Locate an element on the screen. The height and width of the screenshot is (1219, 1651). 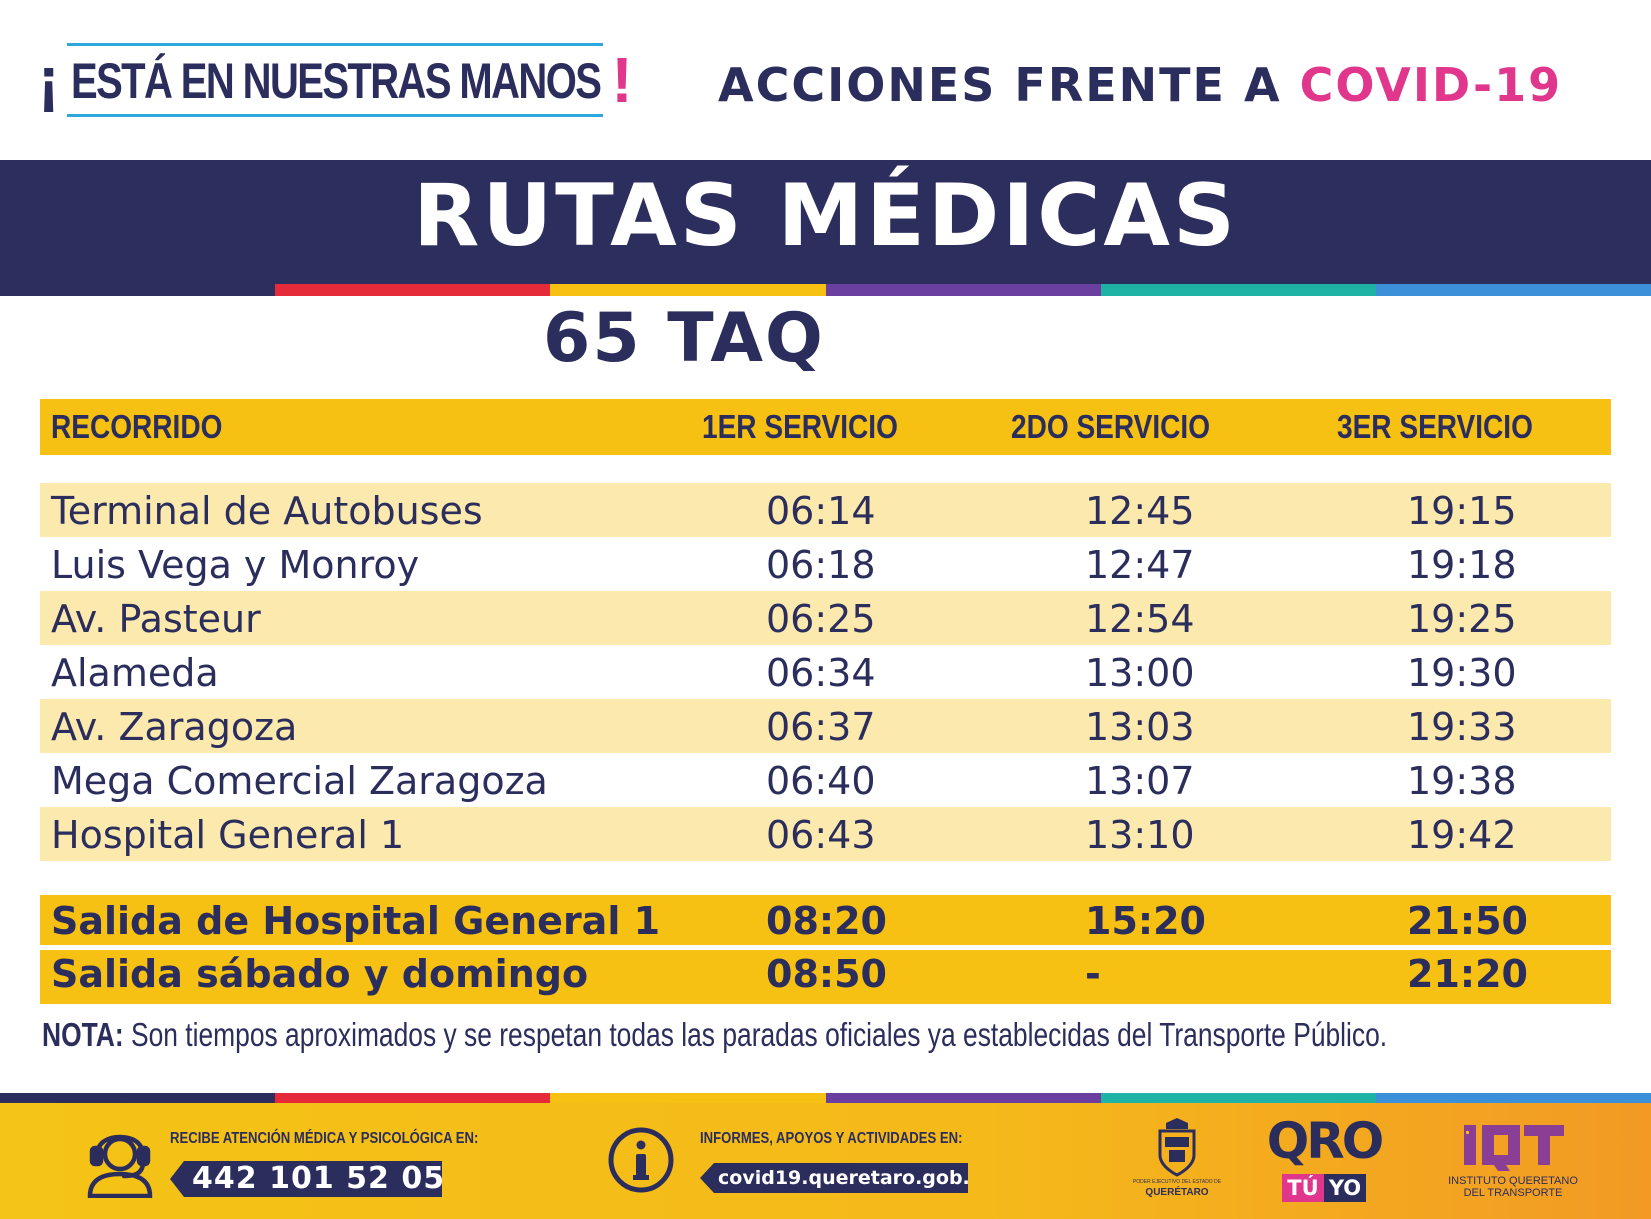
stop-name: Hospital General 1 is located at coordinates (228, 835).